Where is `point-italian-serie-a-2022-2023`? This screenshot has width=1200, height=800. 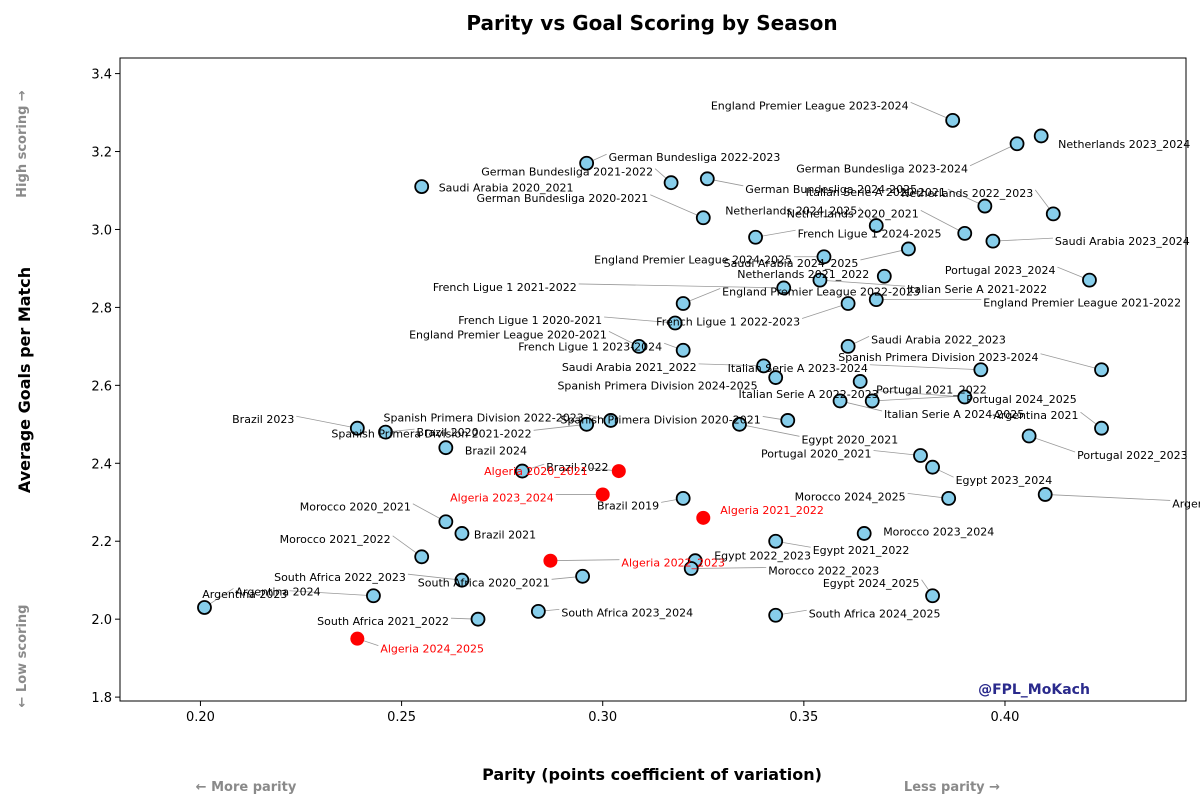
point-italian-serie-a-2022-2023 is located at coordinates (965, 397).